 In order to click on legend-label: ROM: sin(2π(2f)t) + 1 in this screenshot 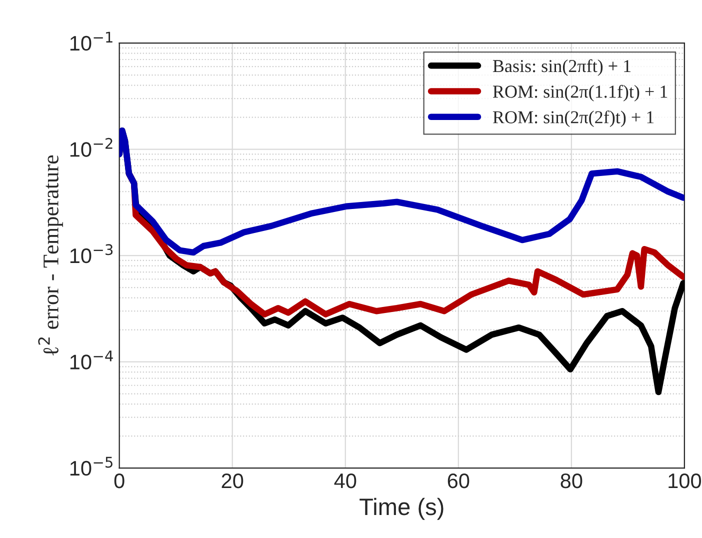, I will do `click(573, 119)`.